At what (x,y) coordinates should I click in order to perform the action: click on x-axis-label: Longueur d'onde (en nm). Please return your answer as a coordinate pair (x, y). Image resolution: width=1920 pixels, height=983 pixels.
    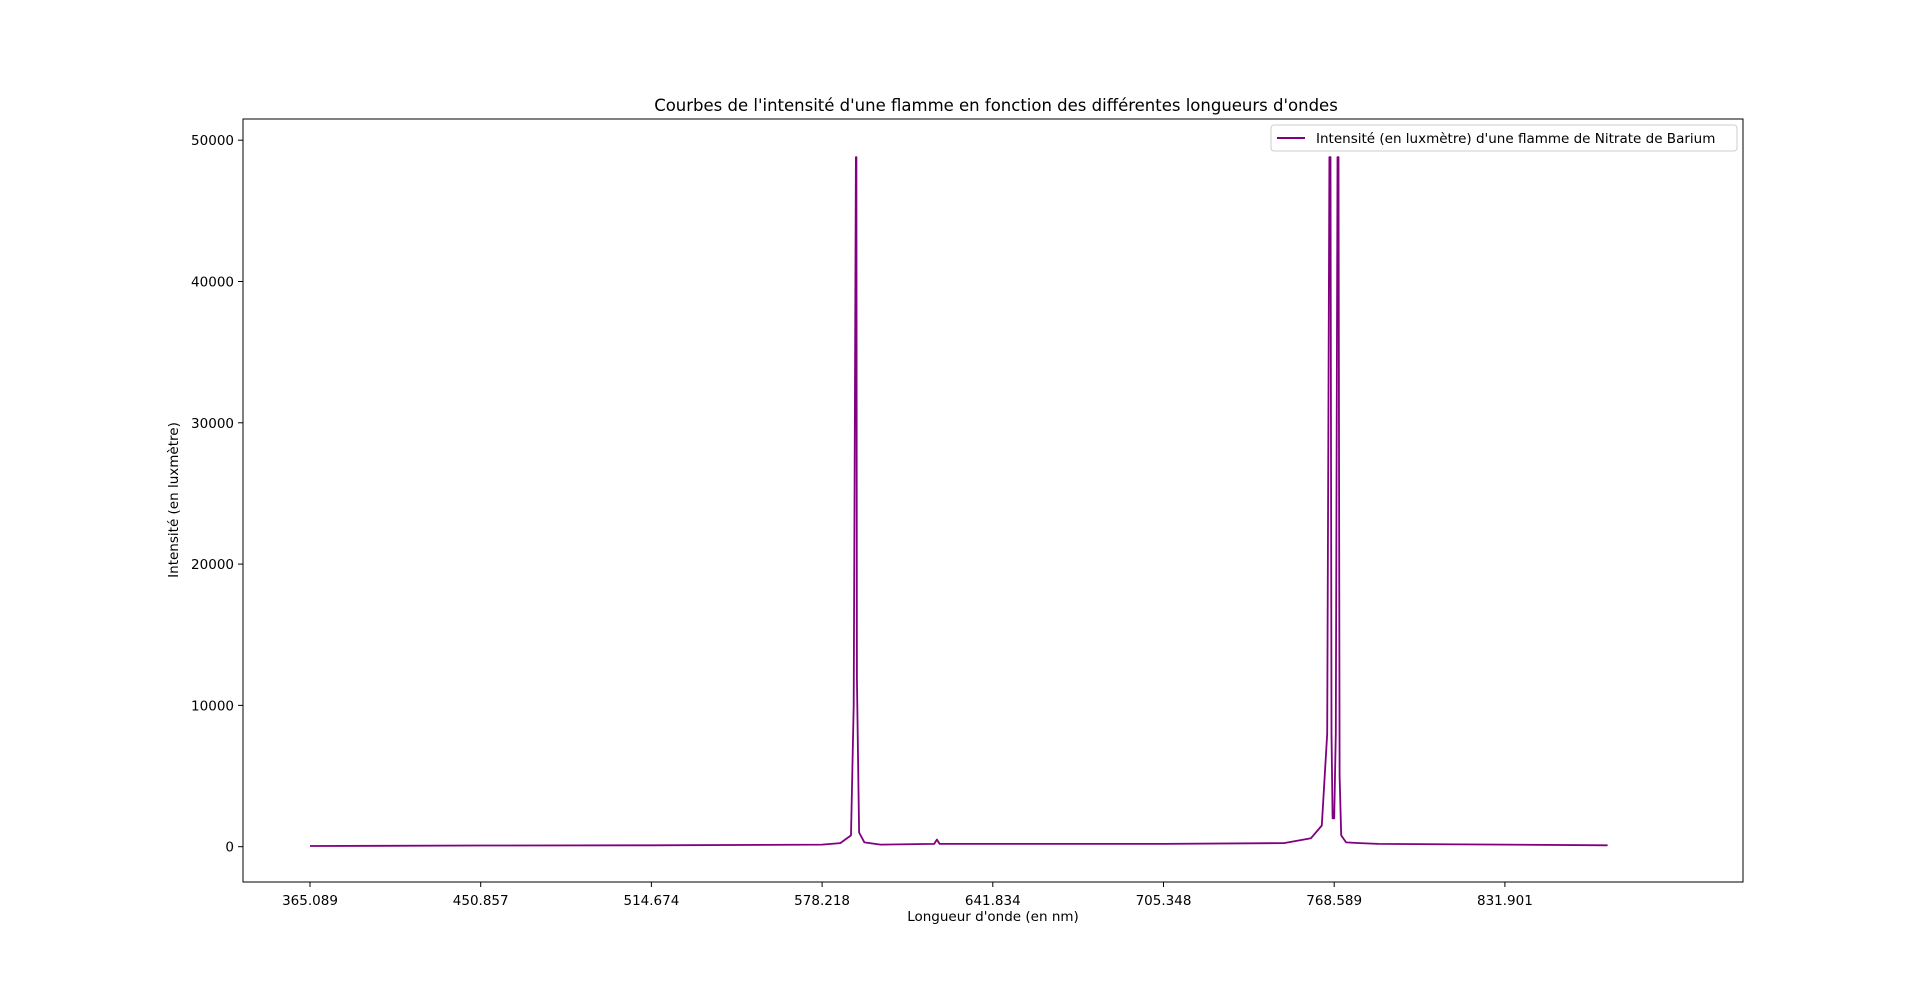
    Looking at the image, I should click on (993, 917).